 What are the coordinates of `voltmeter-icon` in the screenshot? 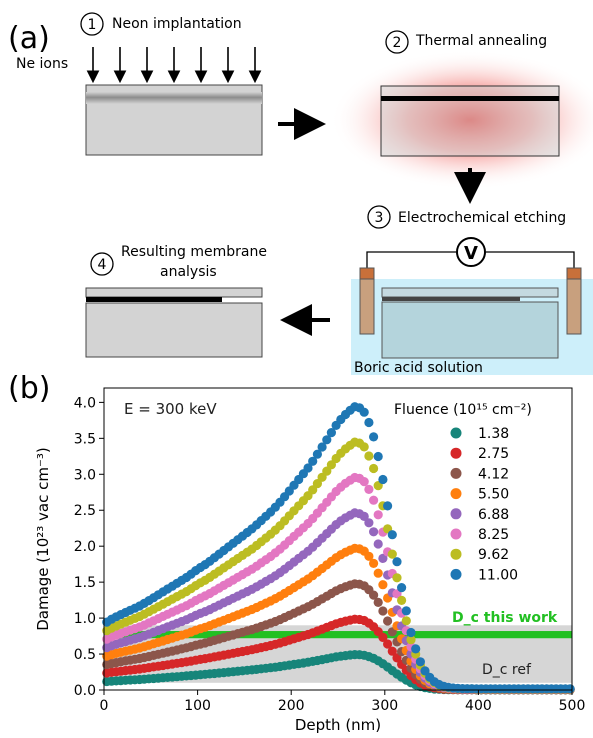 It's located at (471, 252).